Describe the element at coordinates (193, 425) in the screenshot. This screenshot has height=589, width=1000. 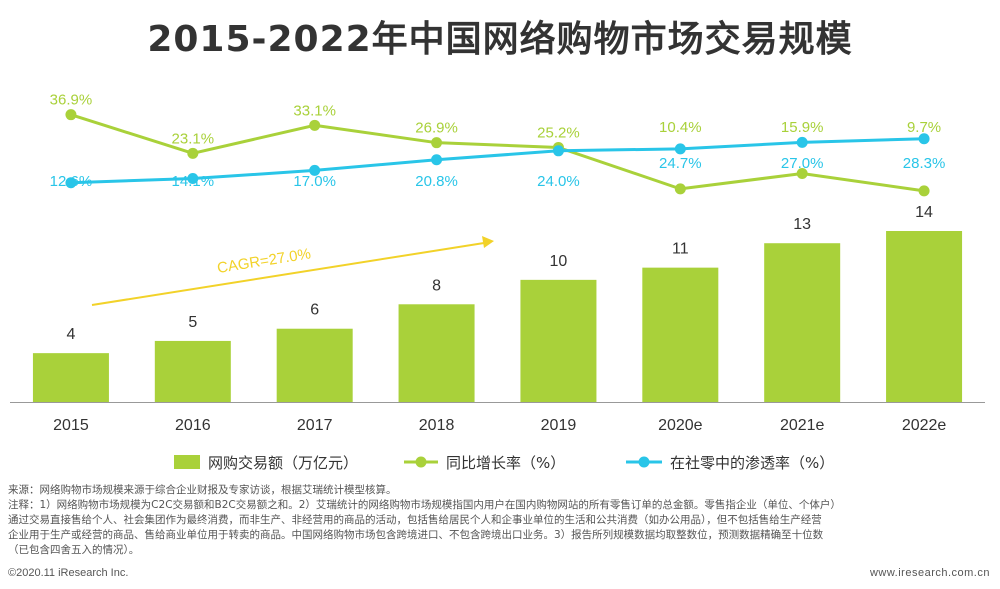
I see `x-tick-label: 2016` at that location.